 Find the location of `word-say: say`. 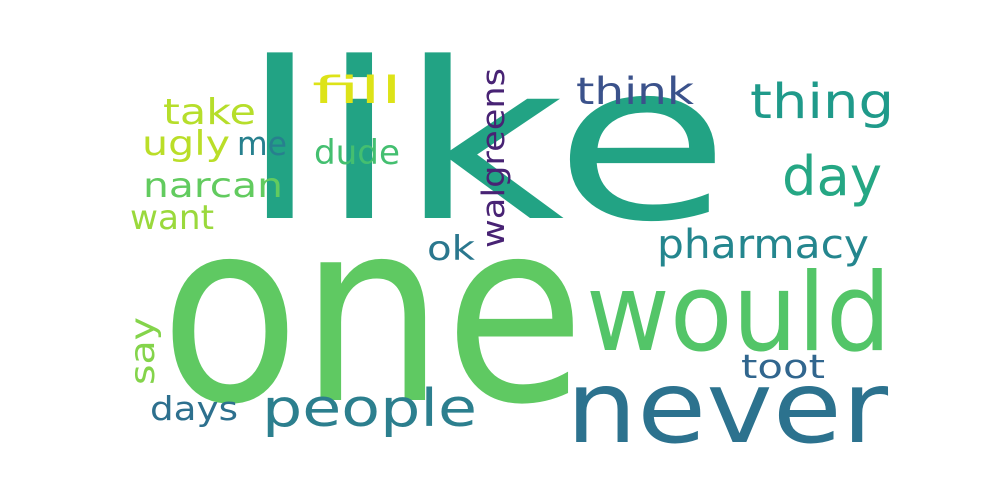

word-say: say is located at coordinates (143, 351).